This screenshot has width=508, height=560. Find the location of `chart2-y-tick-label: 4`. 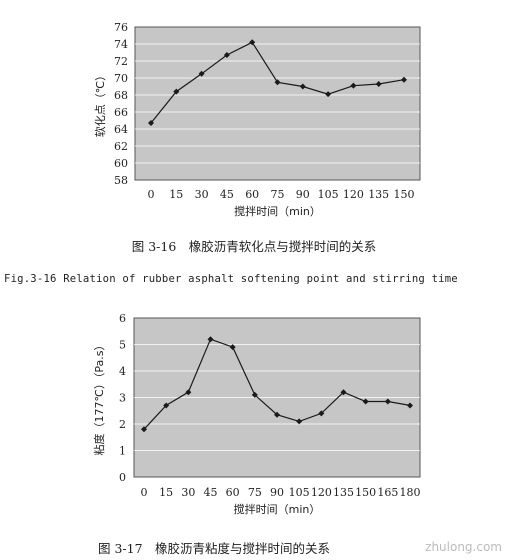

chart2-y-tick-label: 4 is located at coordinates (122, 371).